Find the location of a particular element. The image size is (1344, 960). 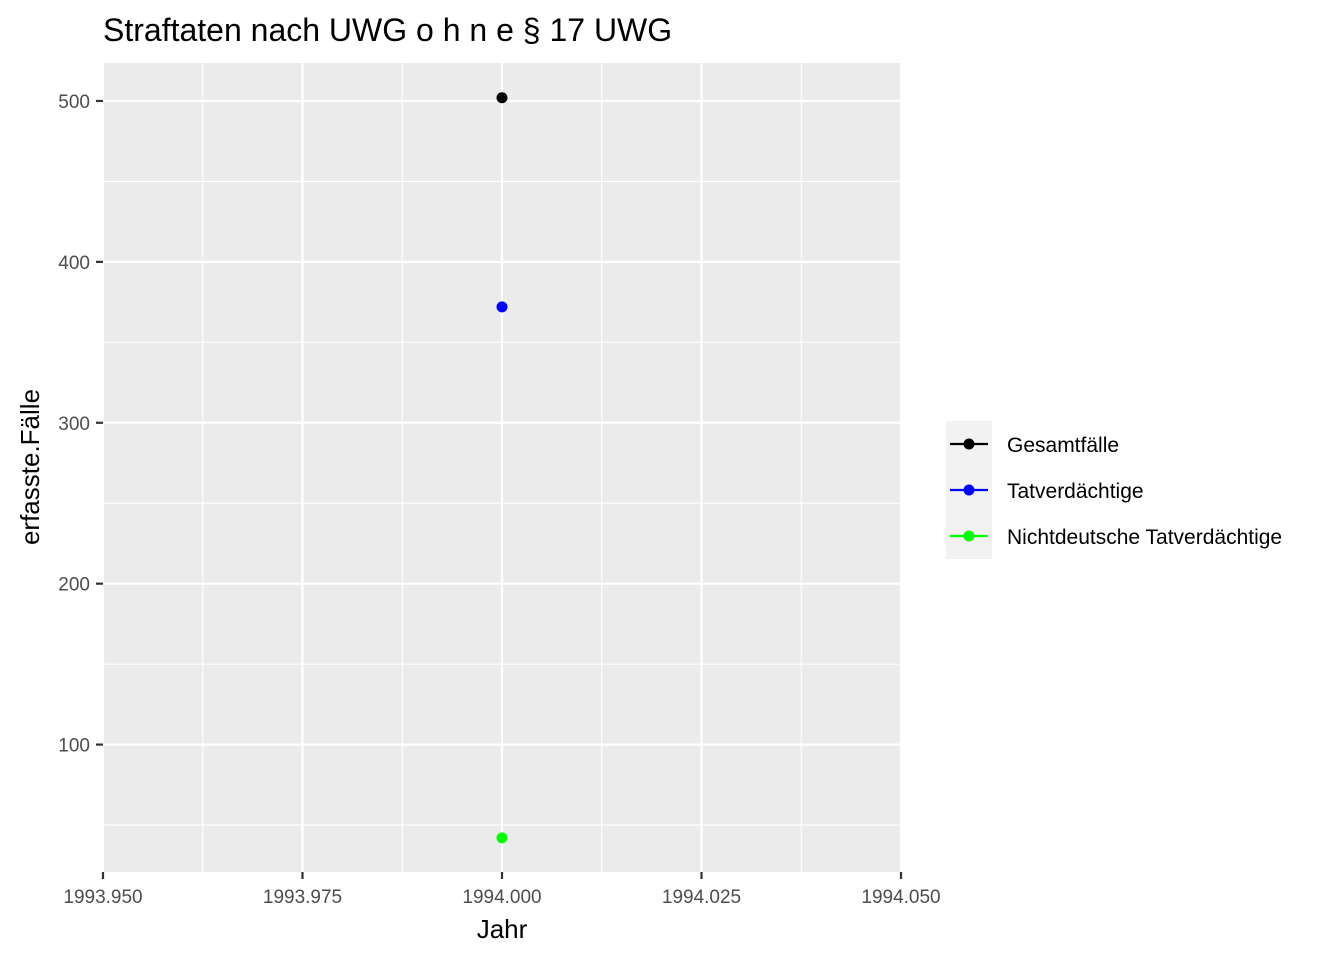

y-tick-label: 300 is located at coordinates (74, 424).